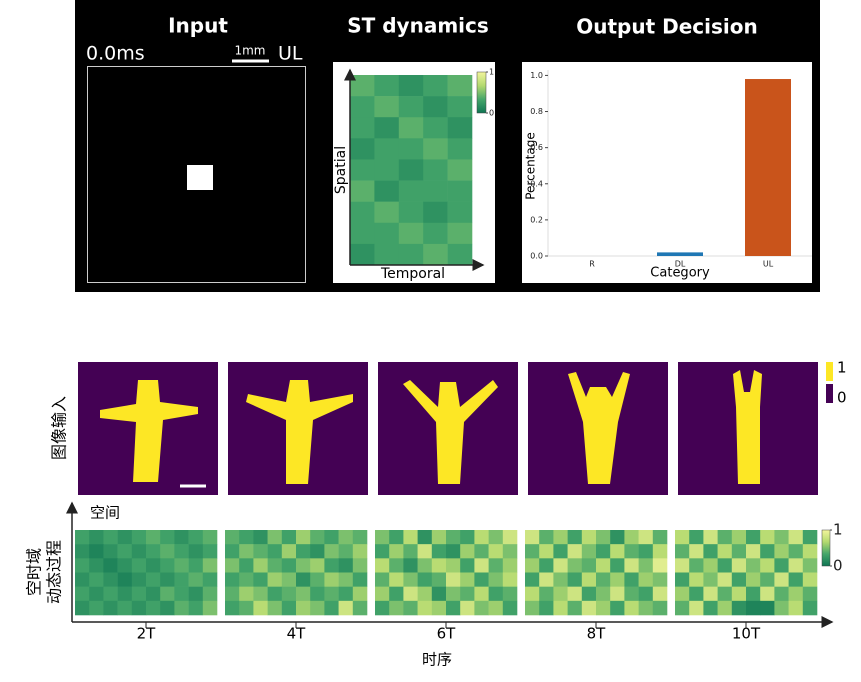  I want to click on colorbar-label: 1, so click(491, 72).